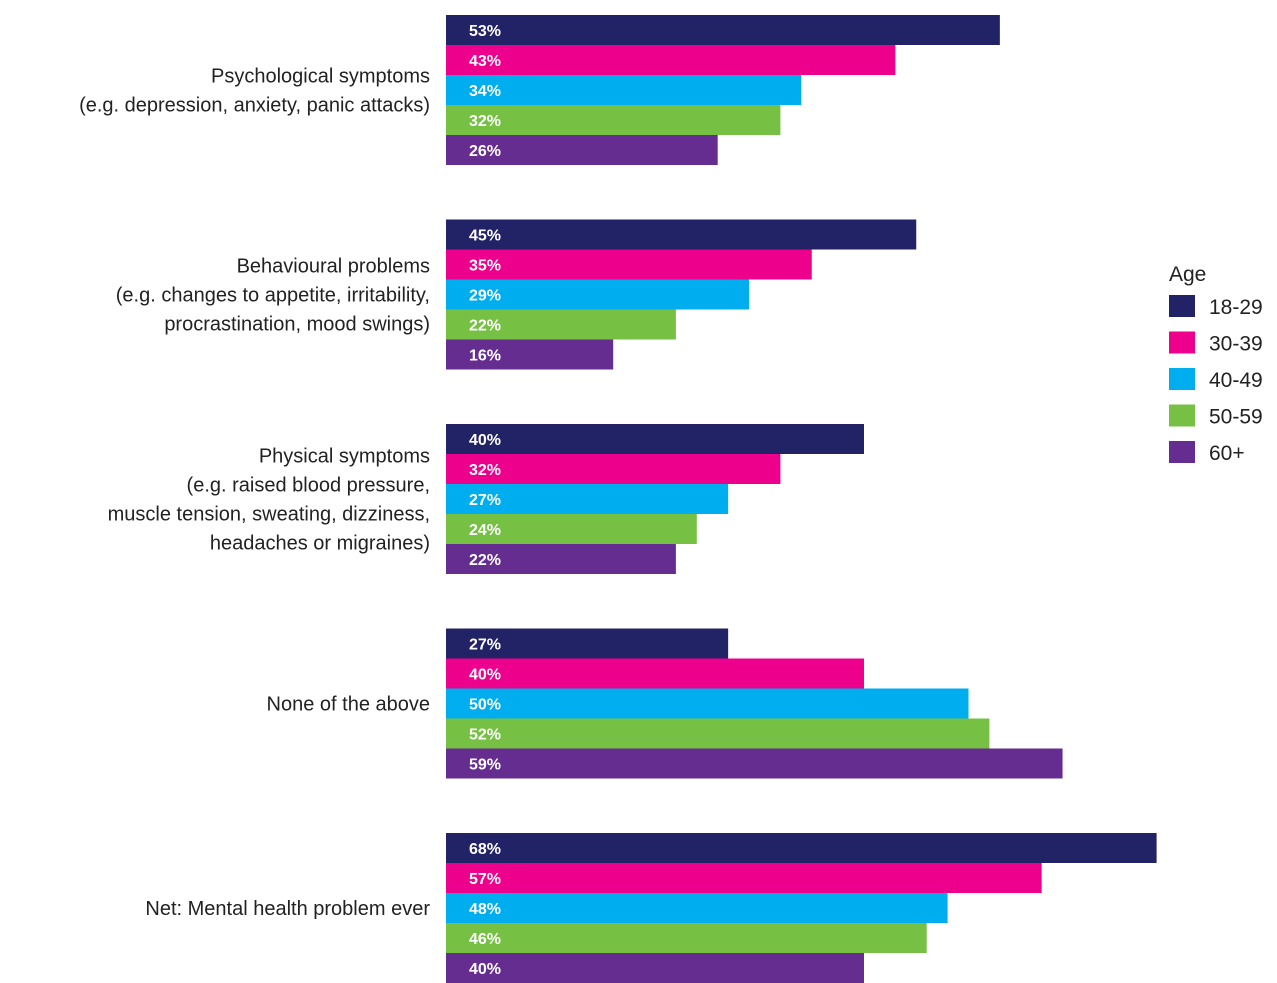 Image resolution: width=1277 pixels, height=983 pixels. Describe the element at coordinates (273, 296) in the screenshot. I see `category-label-line: (e.g. changes to appetite, irritability,` at that location.